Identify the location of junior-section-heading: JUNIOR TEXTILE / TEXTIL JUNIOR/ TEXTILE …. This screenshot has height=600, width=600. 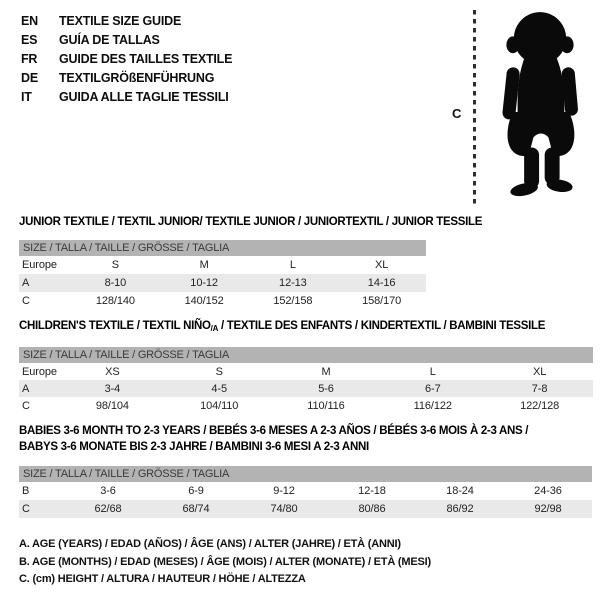
(251, 222).